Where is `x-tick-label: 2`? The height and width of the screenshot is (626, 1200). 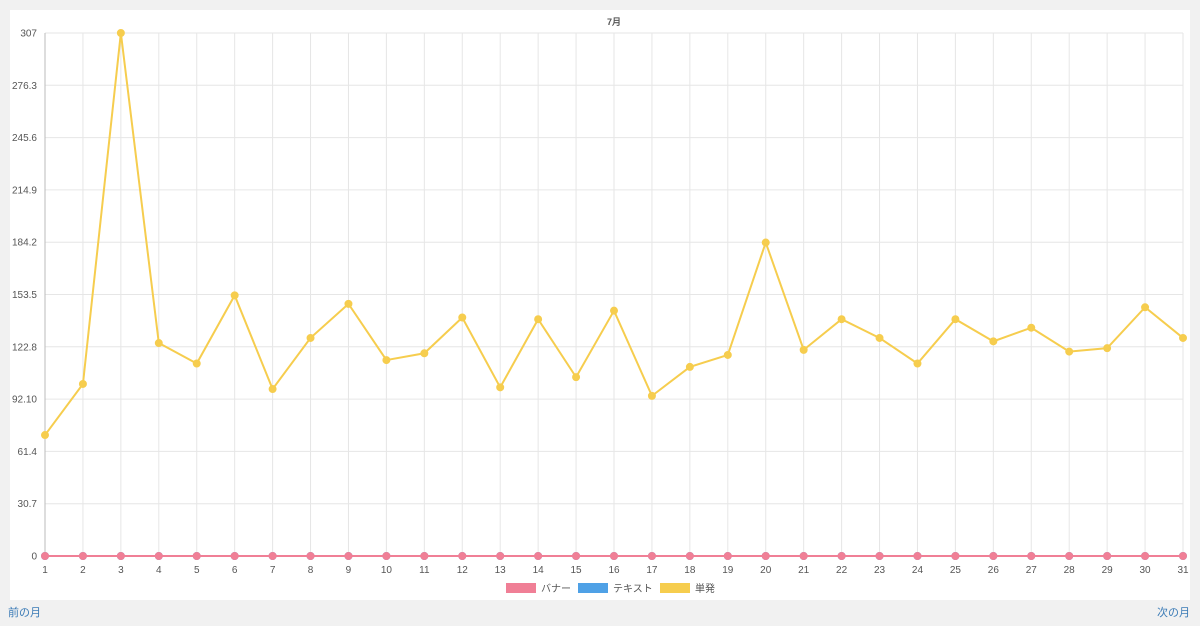 x-tick-label: 2 is located at coordinates (83, 570).